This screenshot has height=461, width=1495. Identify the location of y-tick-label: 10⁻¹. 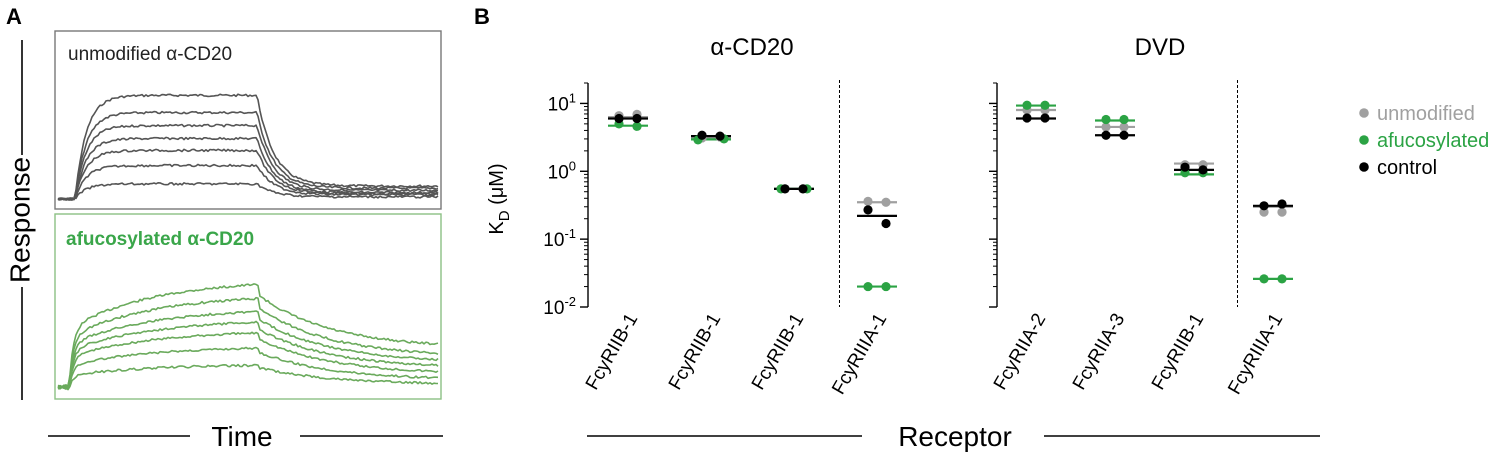
(559, 238).